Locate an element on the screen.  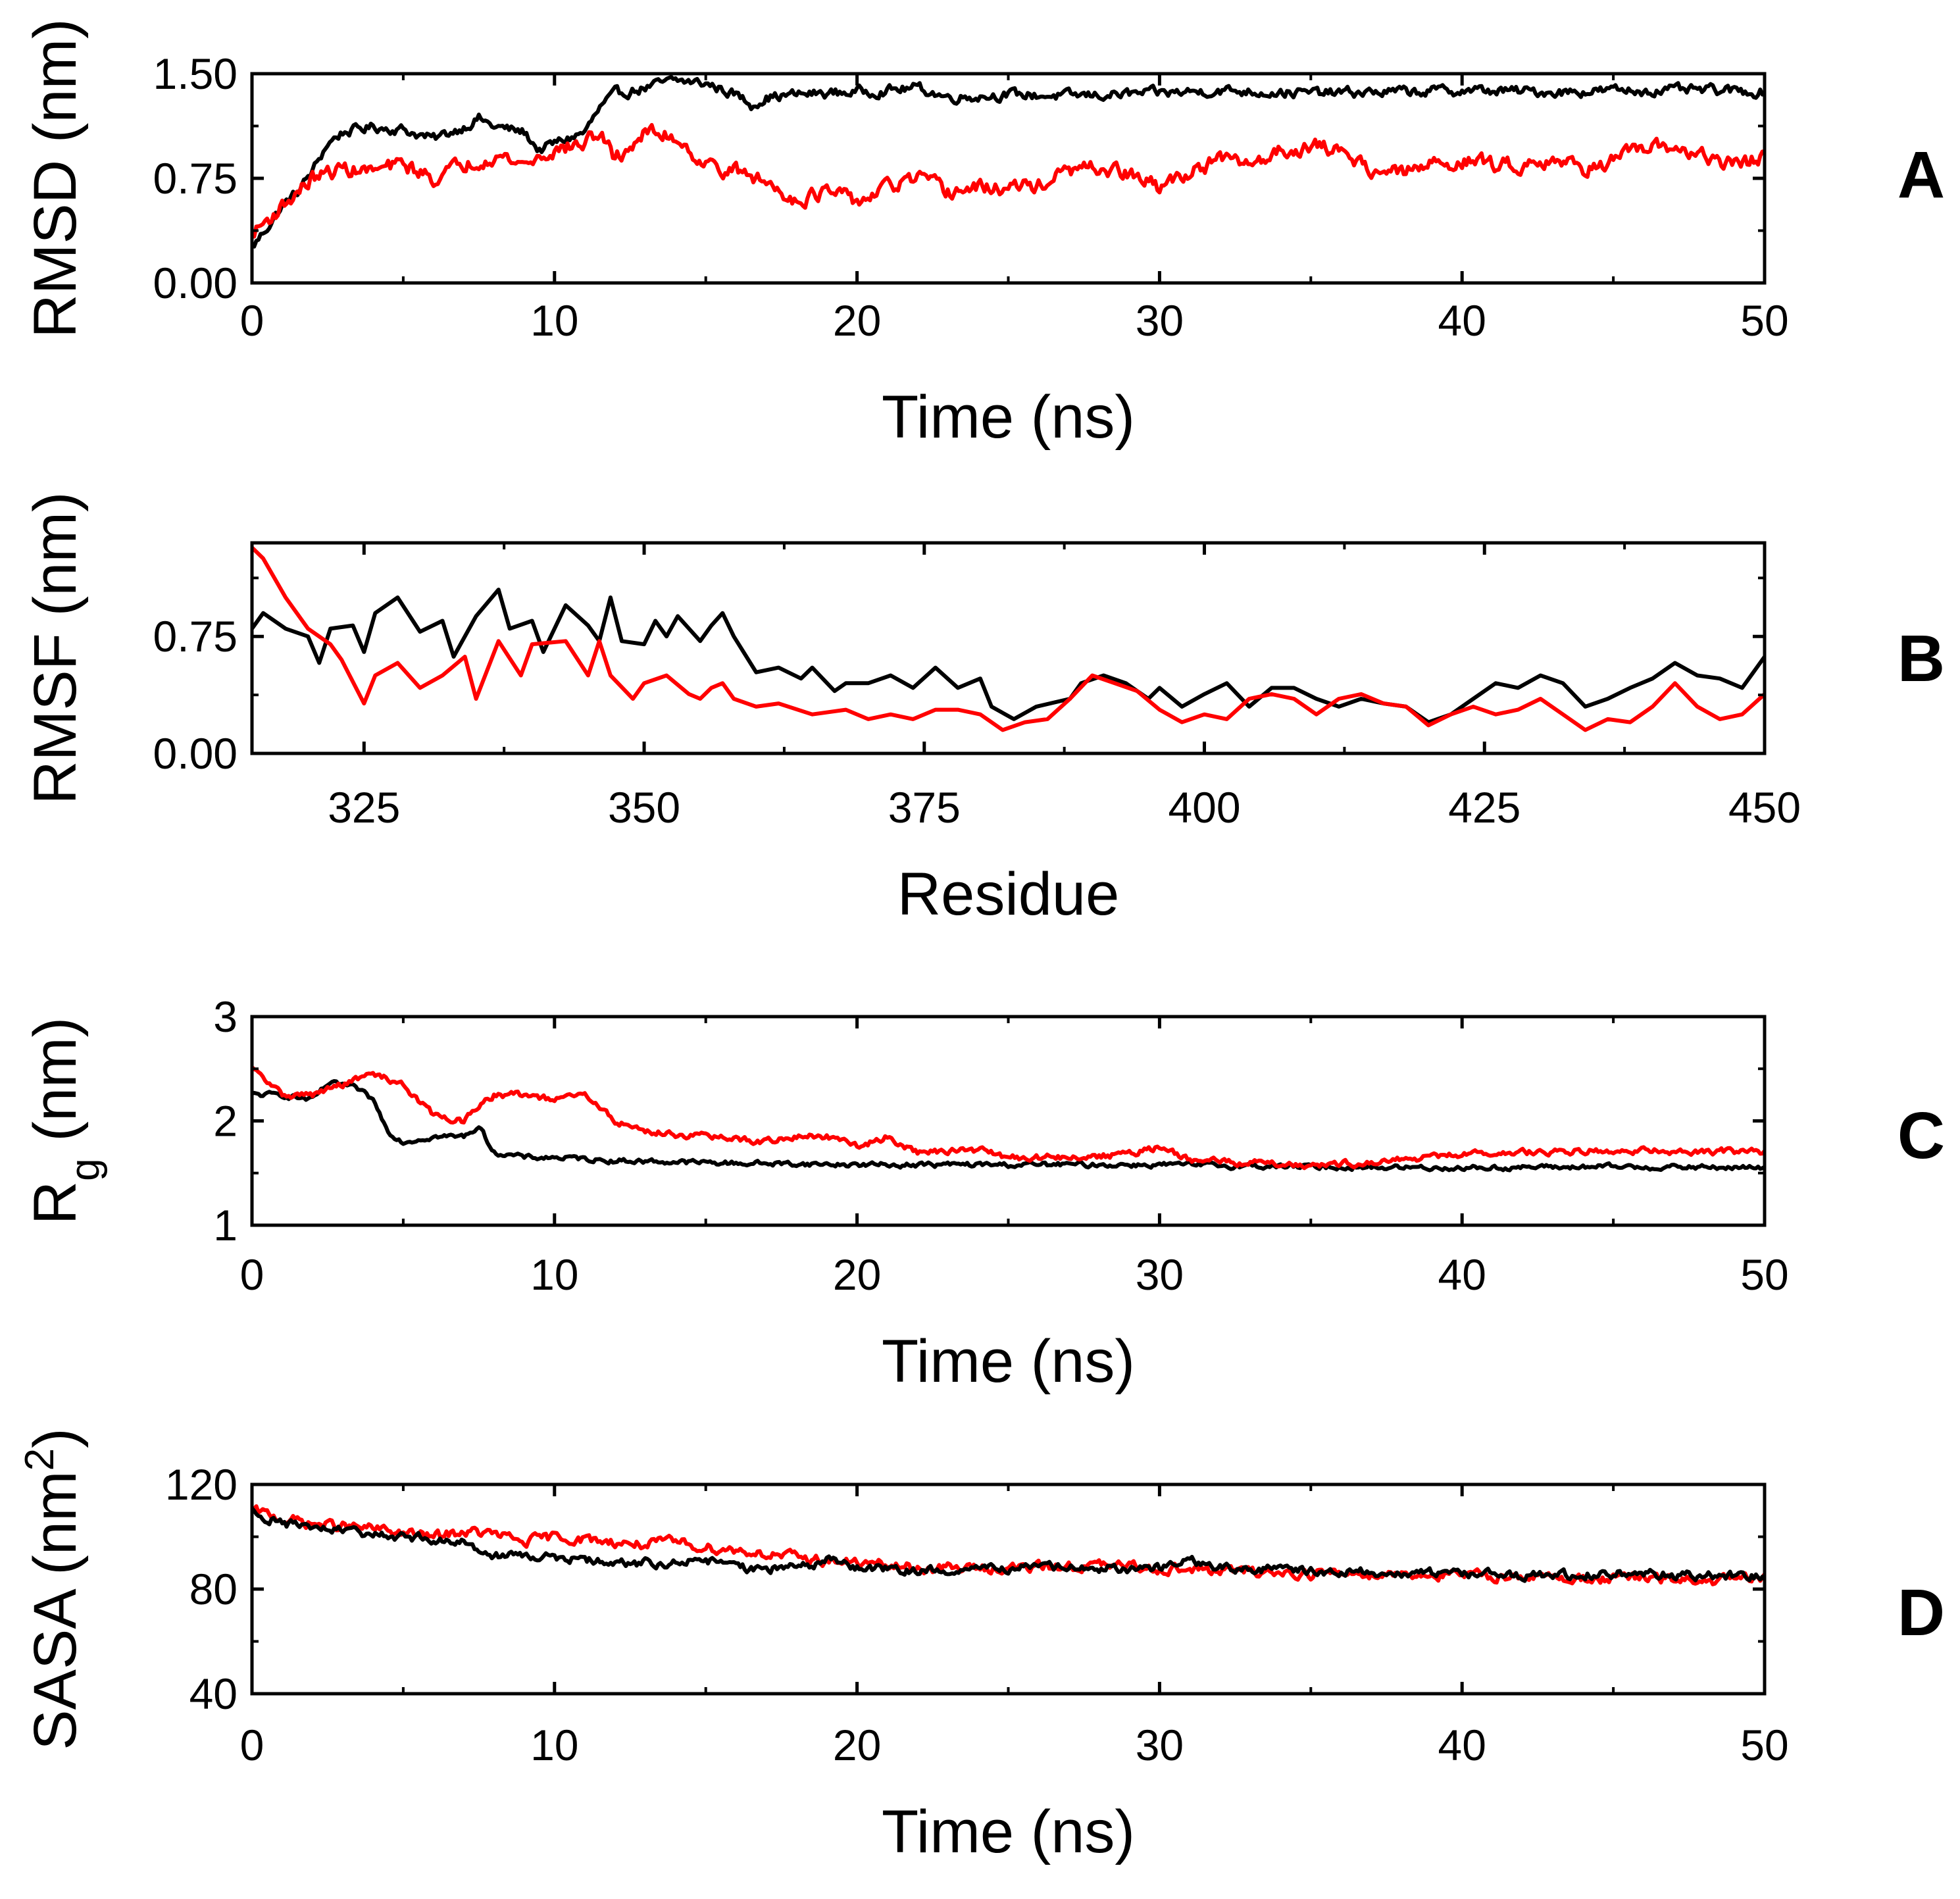
x-tick-label: 375 is located at coordinates (924, 808).